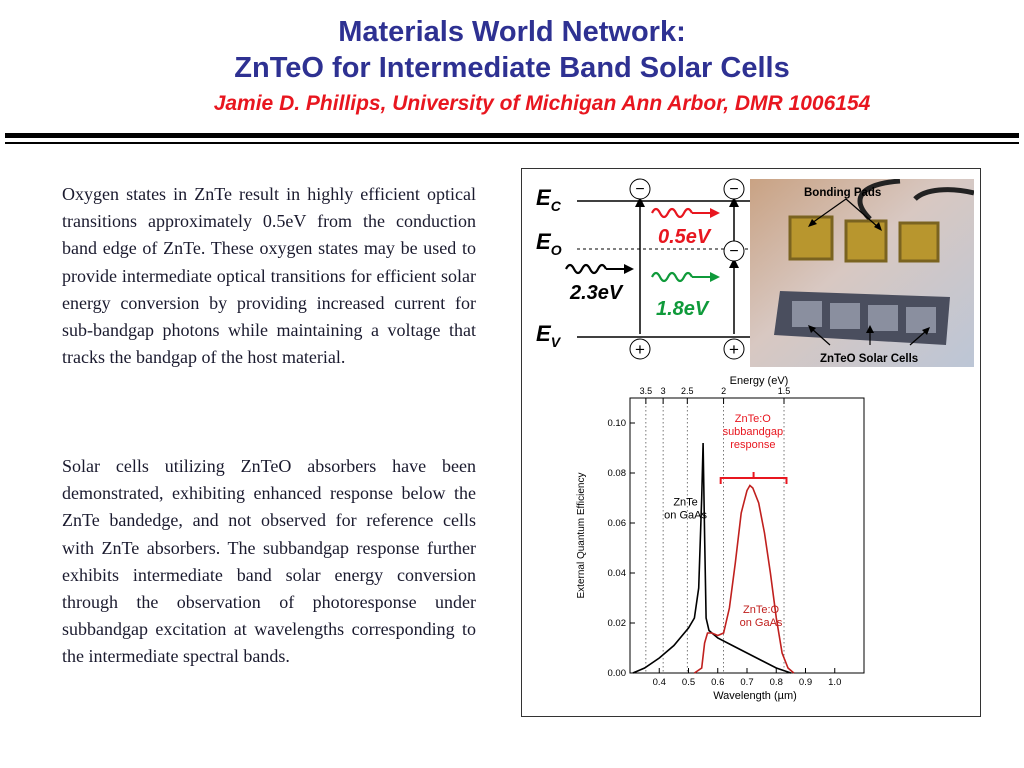 The width and height of the screenshot is (1024, 768). What do you see at coordinates (617, 473) in the screenshot?
I see `y-tick-label: 0.08` at bounding box center [617, 473].